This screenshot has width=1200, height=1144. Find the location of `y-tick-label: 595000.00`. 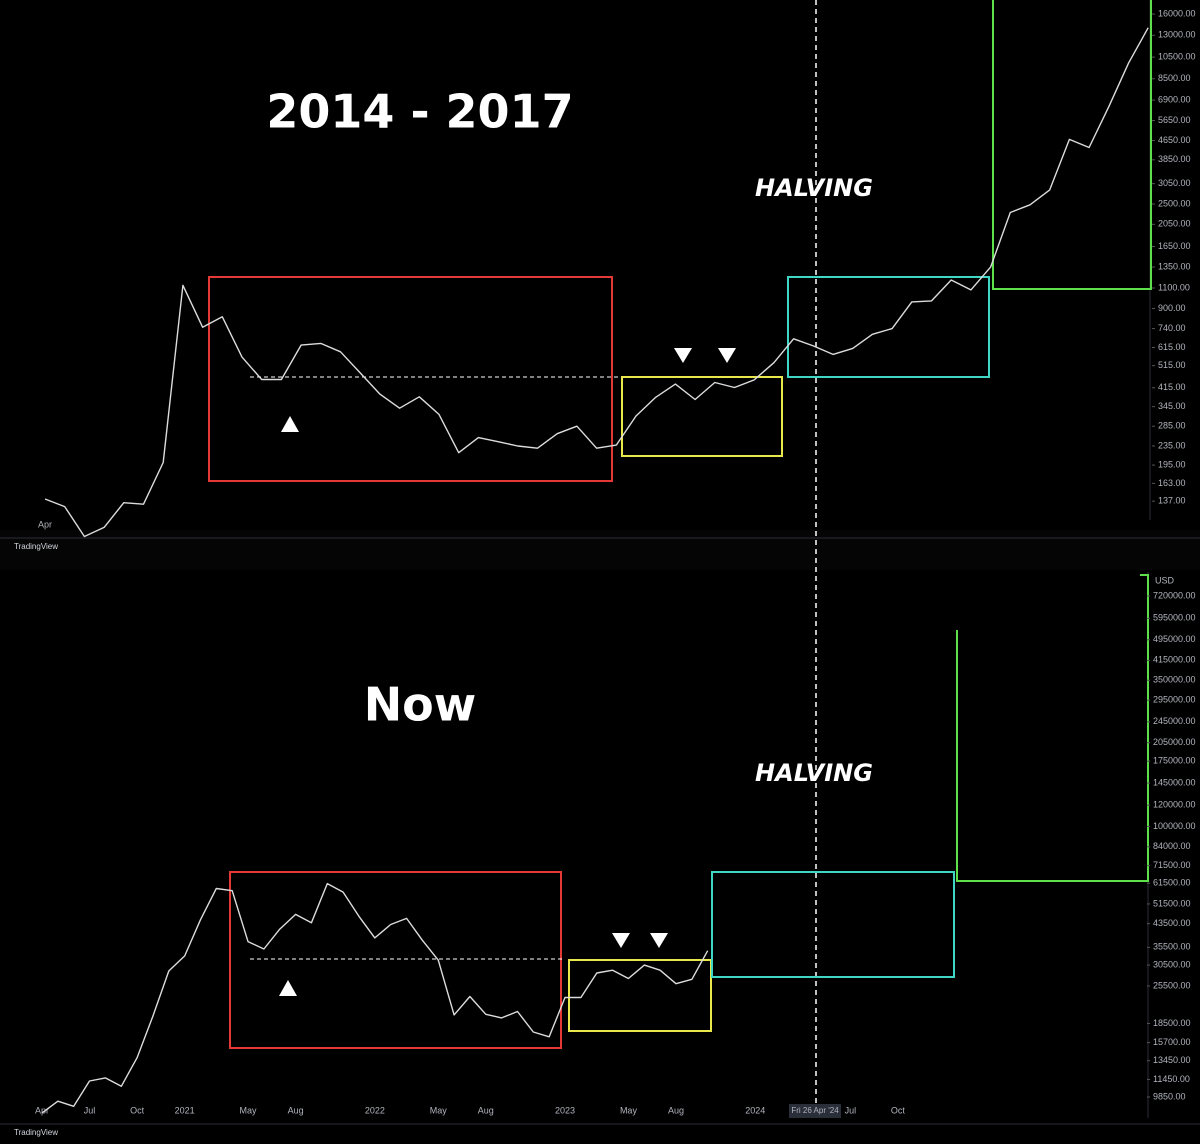

y-tick-label: 595000.00 is located at coordinates (1174, 618).